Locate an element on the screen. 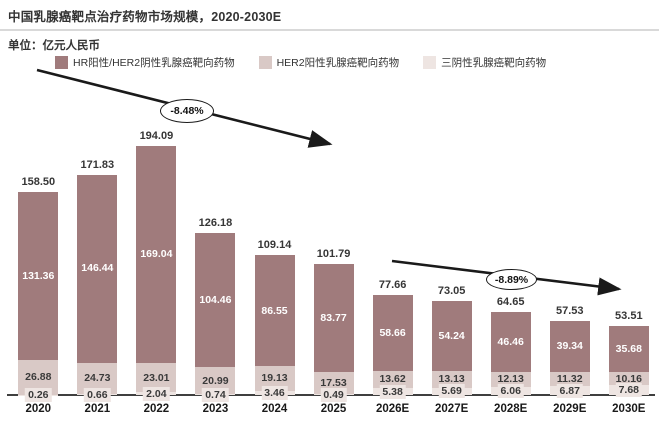 Image resolution: width=659 pixels, height=422 pixels. segment-value-label: 54.24 is located at coordinates (451, 336).